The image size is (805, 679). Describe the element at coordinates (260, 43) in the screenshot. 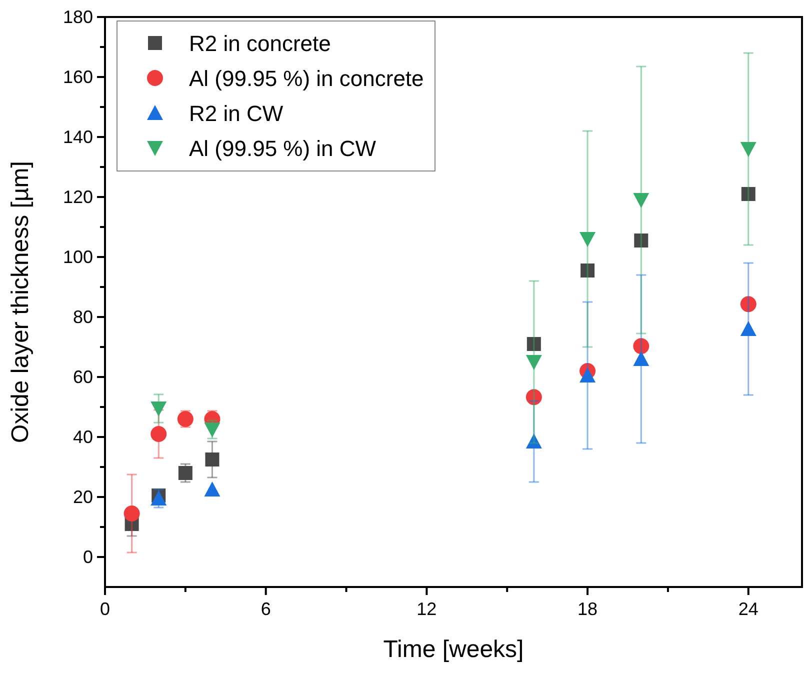

I see `legend-label: R2 in concrete` at that location.